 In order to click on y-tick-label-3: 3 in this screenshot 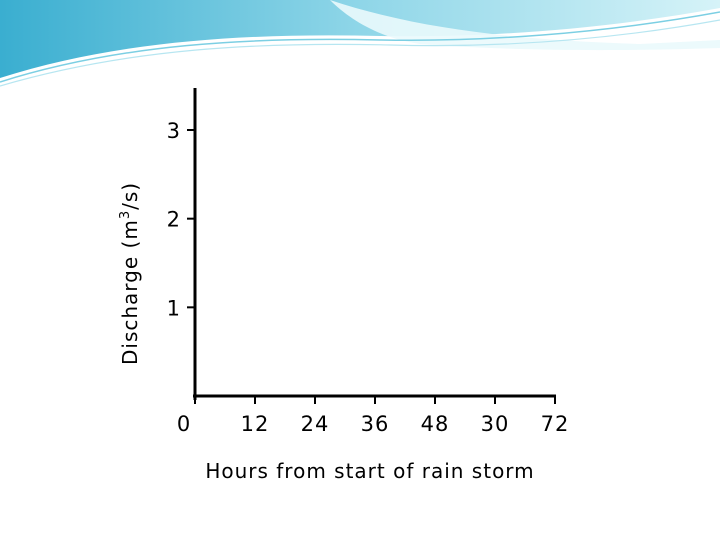, I will do `click(174, 131)`.